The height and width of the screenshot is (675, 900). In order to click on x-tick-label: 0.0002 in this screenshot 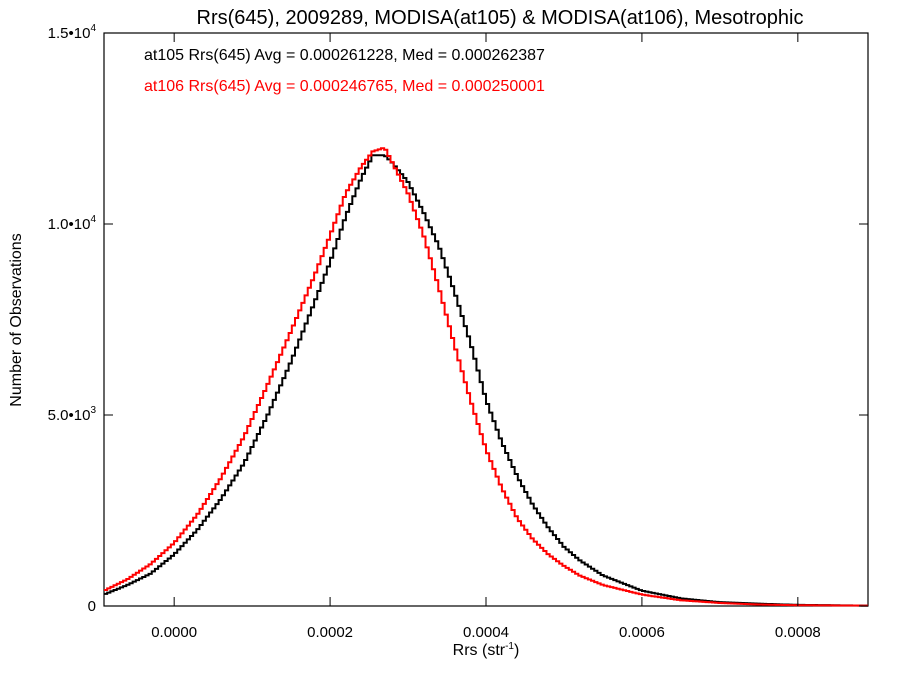, I will do `click(330, 632)`.